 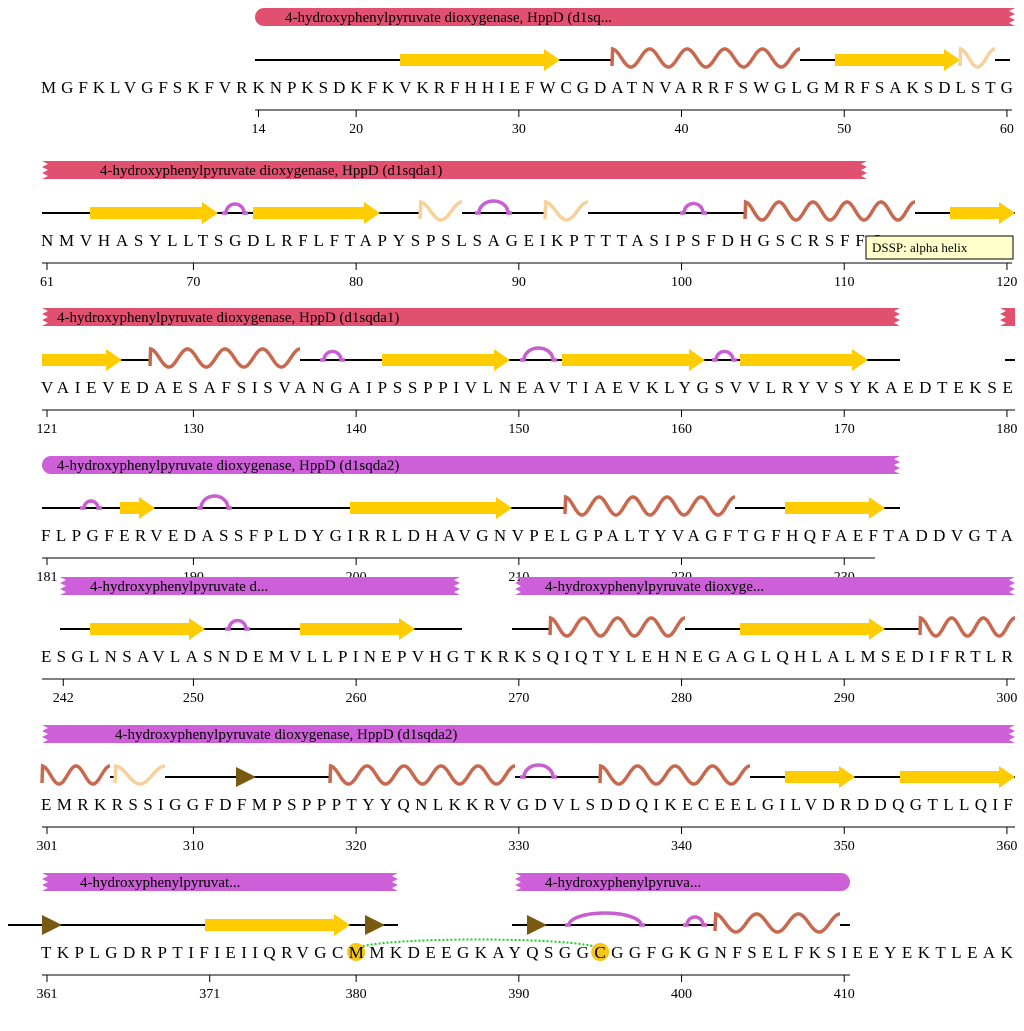 What do you see at coordinates (681, 994) in the screenshot?
I see `tick-label: 400` at bounding box center [681, 994].